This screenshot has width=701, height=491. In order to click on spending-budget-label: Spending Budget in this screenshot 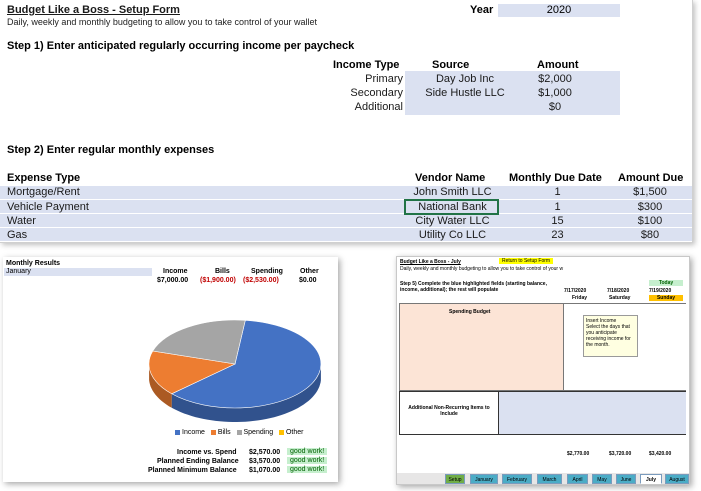, I will do `click(470, 312)`.